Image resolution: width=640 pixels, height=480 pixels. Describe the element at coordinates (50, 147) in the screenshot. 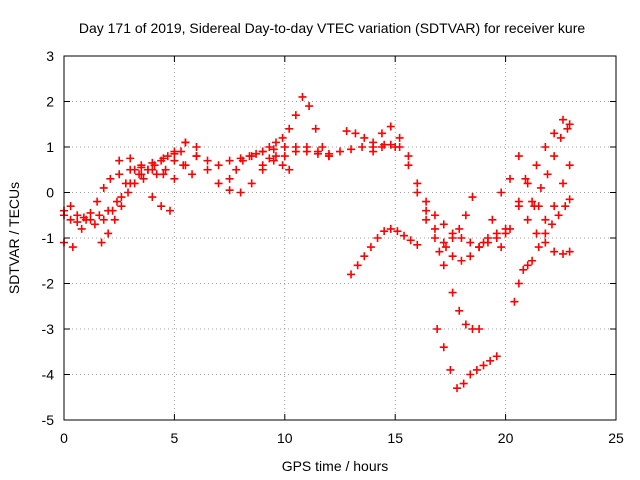

I see `y-tick-label: 1` at that location.